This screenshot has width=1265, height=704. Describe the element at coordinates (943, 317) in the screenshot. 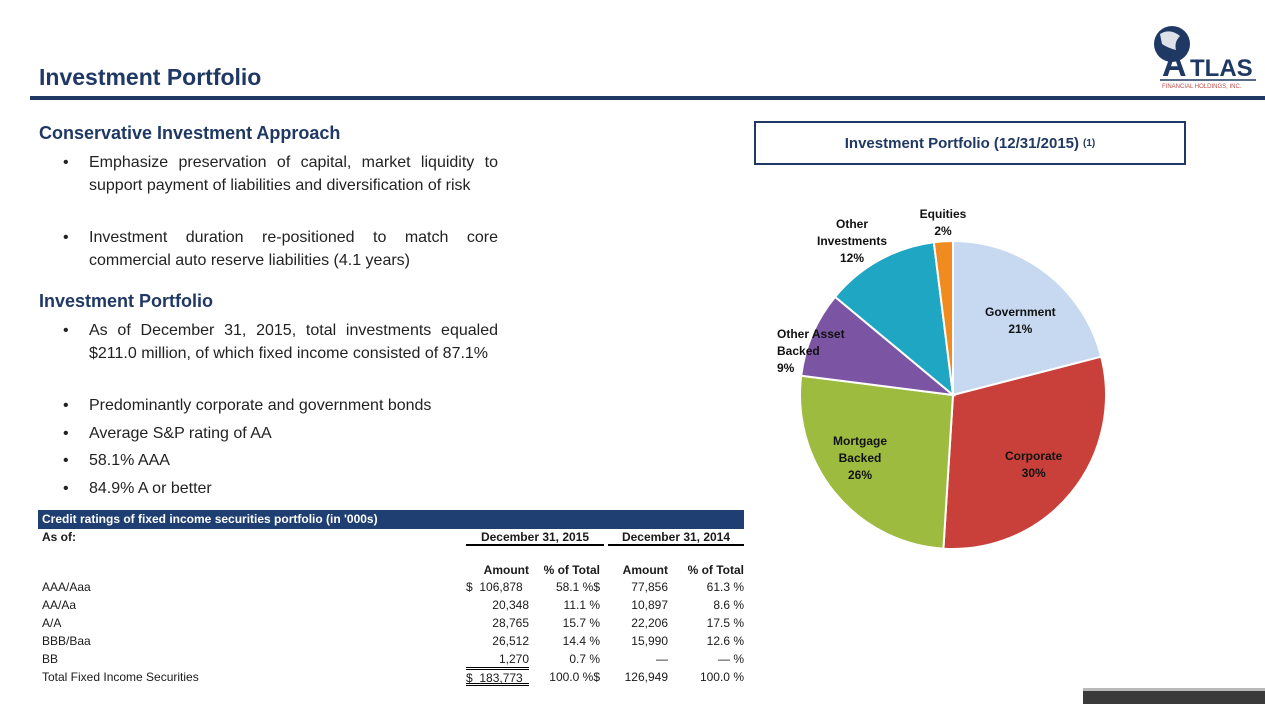

I see `pie-slice-equities` at that location.